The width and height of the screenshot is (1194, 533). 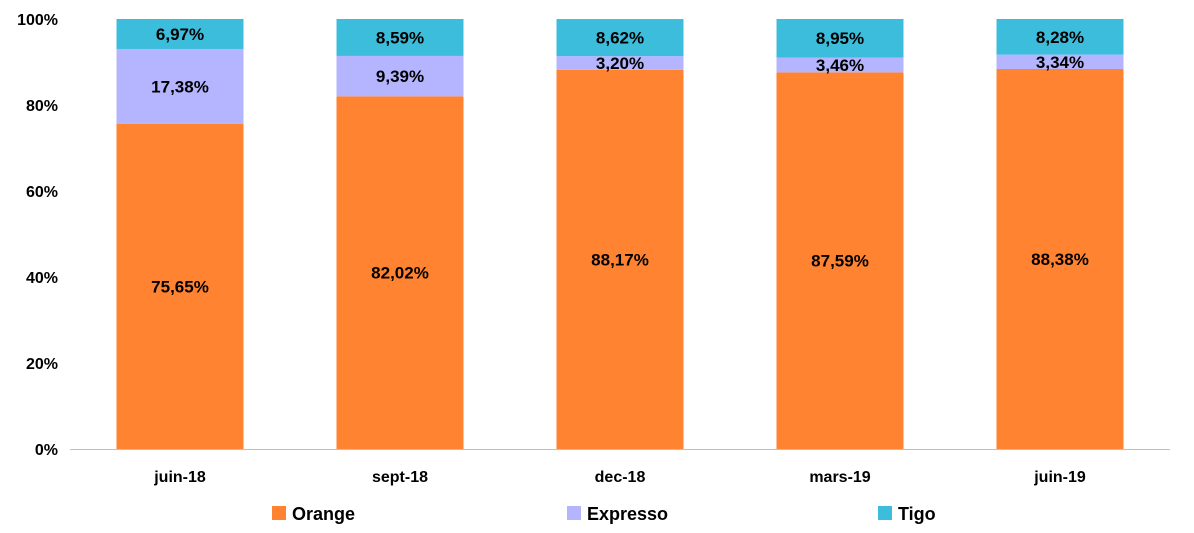 What do you see at coordinates (42, 278) in the screenshot?
I see `y-tick-label-40: 40%` at bounding box center [42, 278].